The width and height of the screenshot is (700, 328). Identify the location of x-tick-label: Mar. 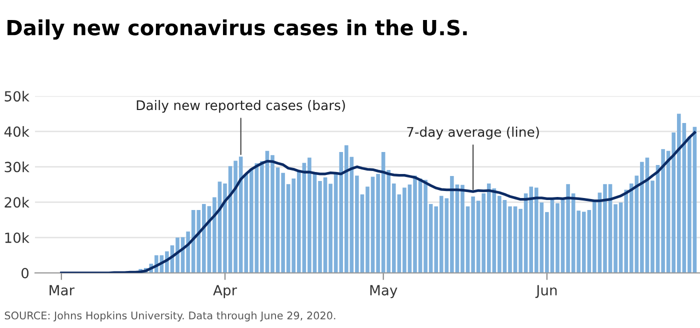
(62, 290).